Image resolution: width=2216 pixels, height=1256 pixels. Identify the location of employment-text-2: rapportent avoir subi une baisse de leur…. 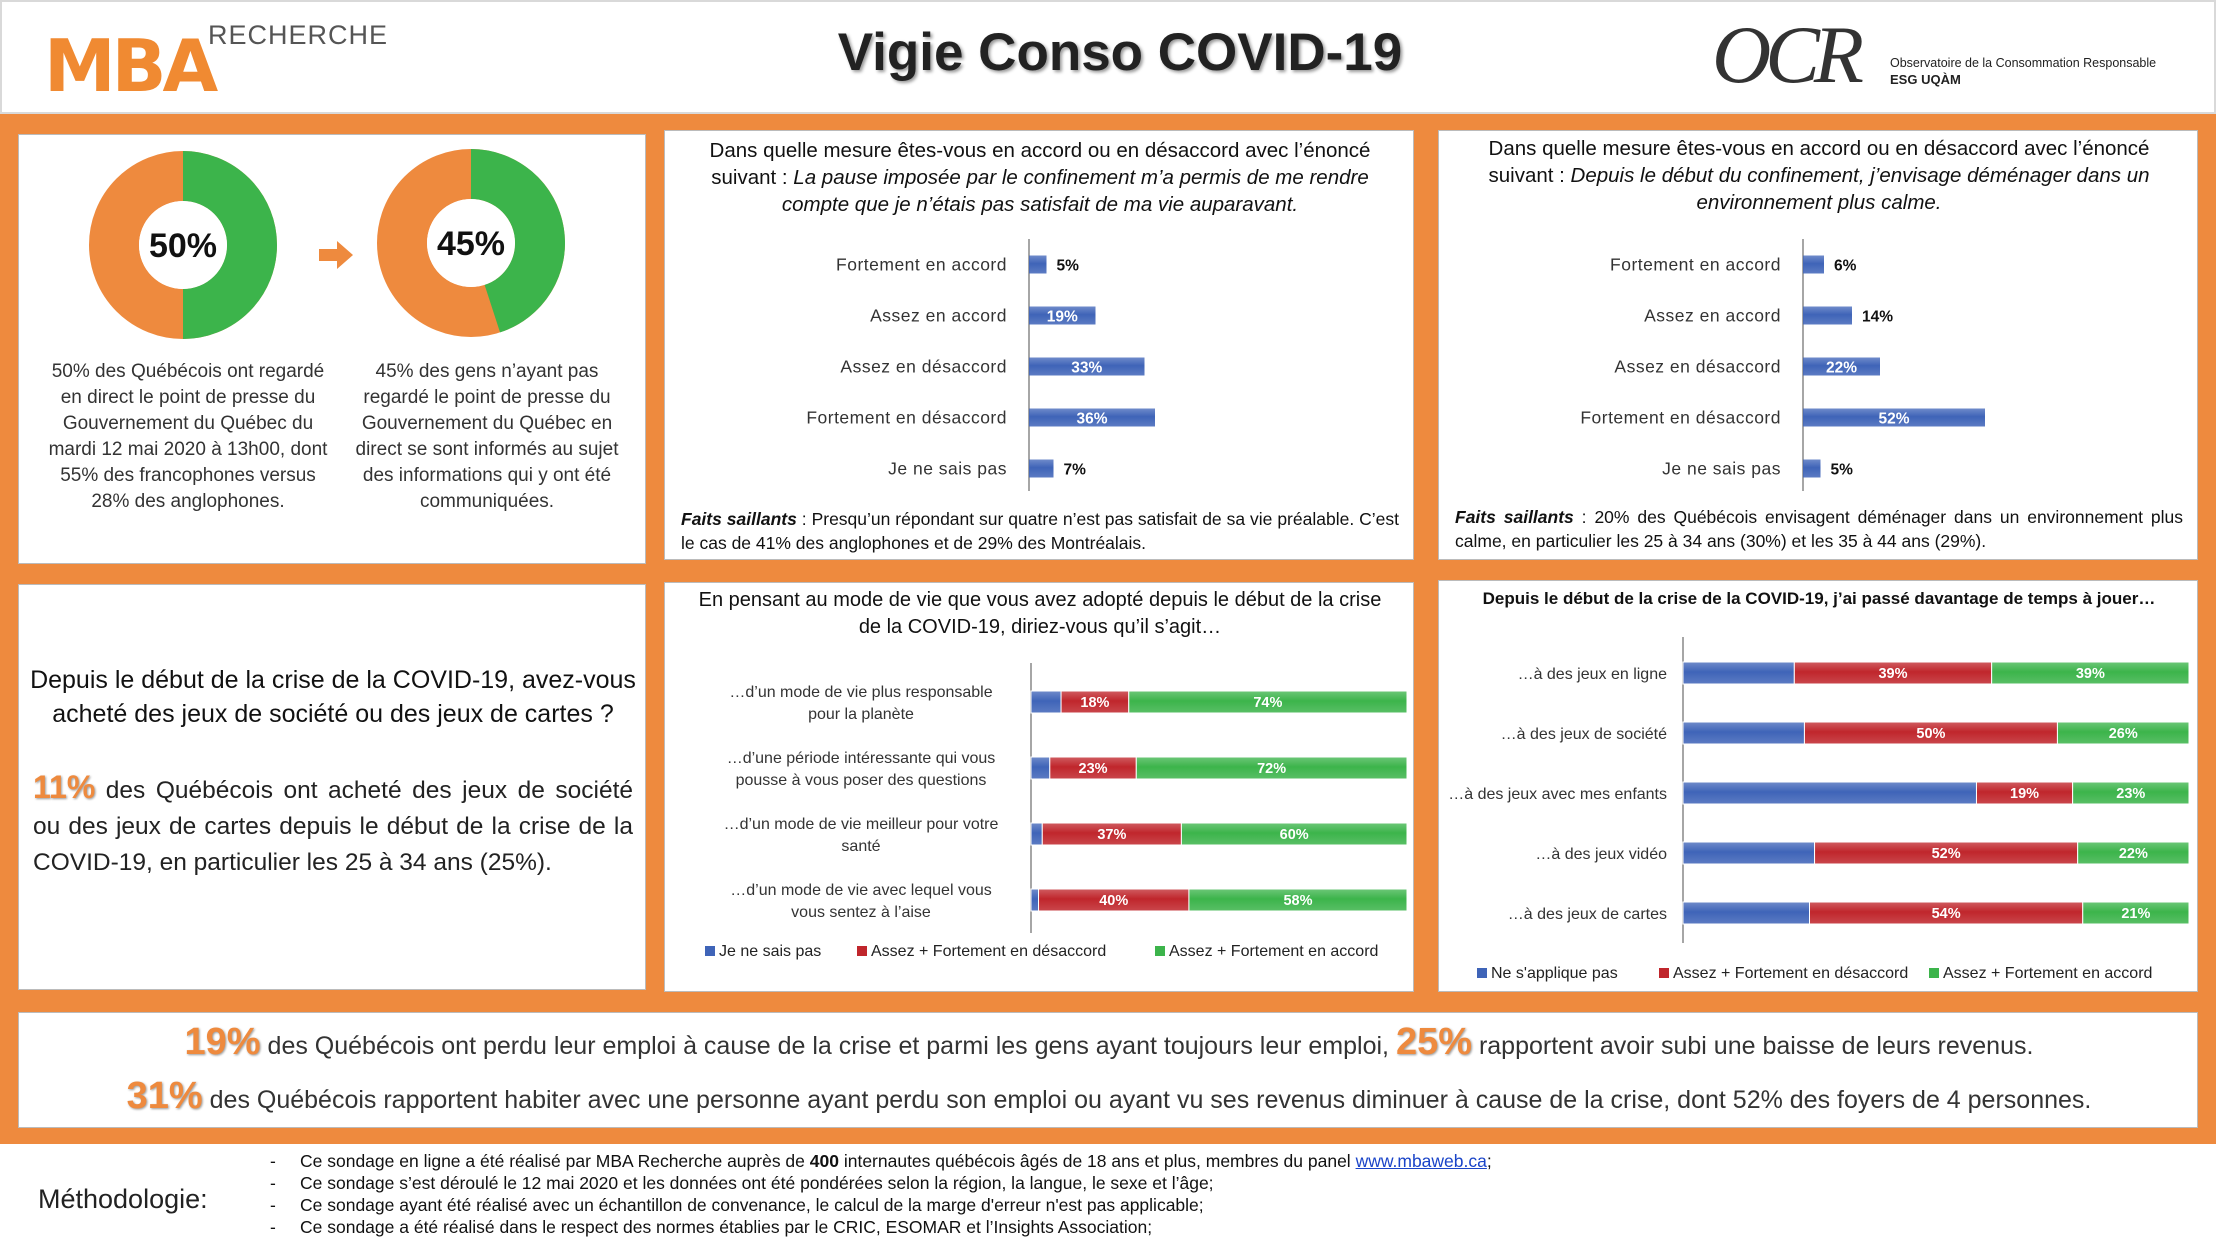
(1753, 1046).